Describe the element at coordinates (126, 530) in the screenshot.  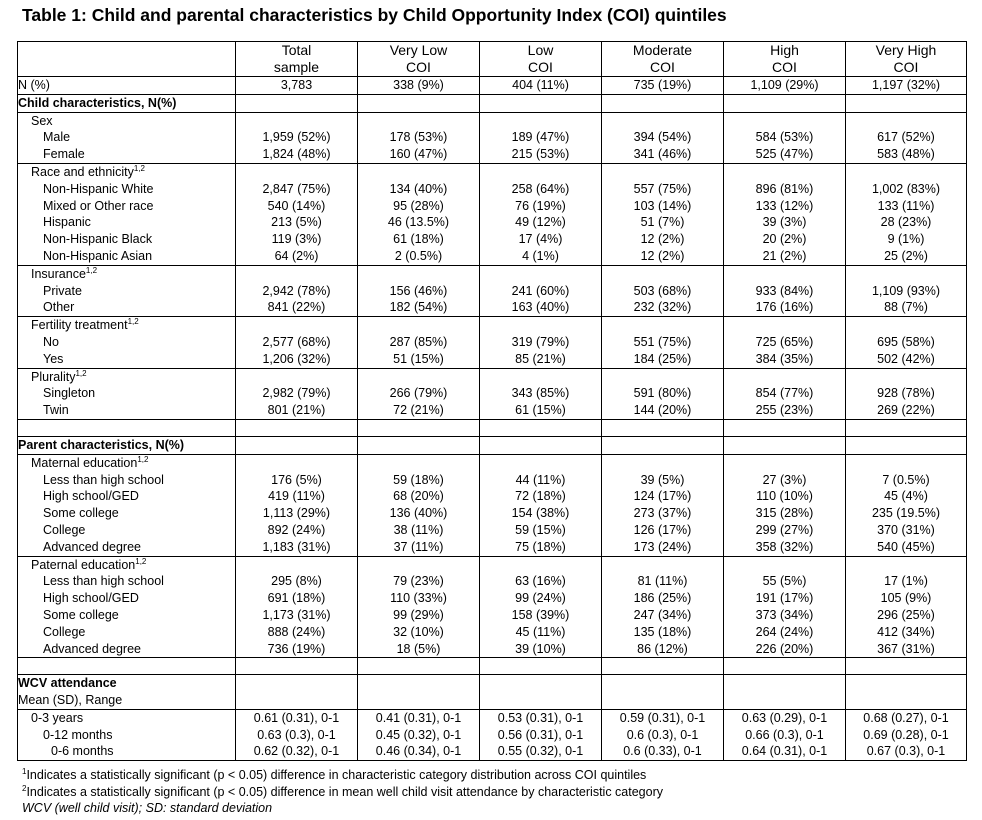
I see `category-label: College` at that location.